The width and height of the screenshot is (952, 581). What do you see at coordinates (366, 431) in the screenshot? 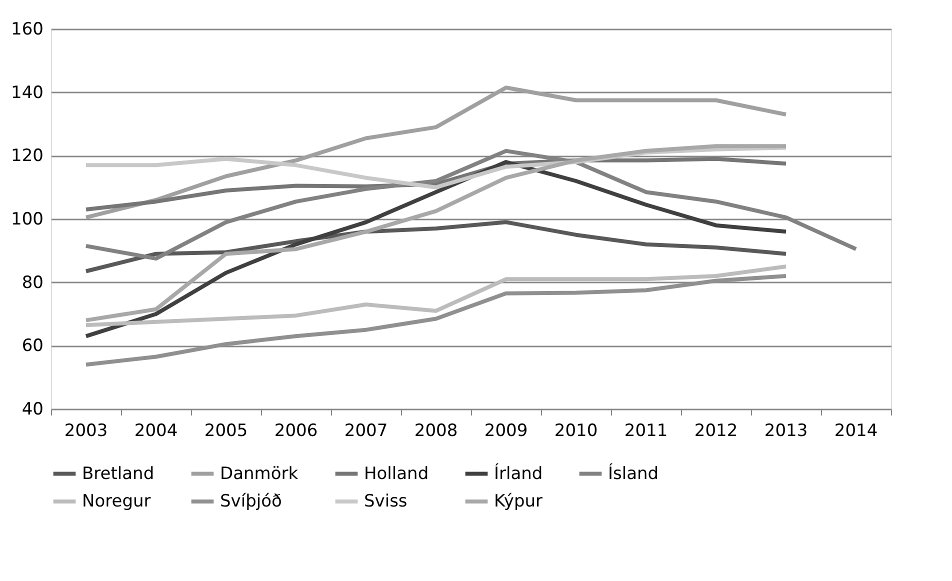
I see `x-tick-label: 2007` at bounding box center [366, 431].